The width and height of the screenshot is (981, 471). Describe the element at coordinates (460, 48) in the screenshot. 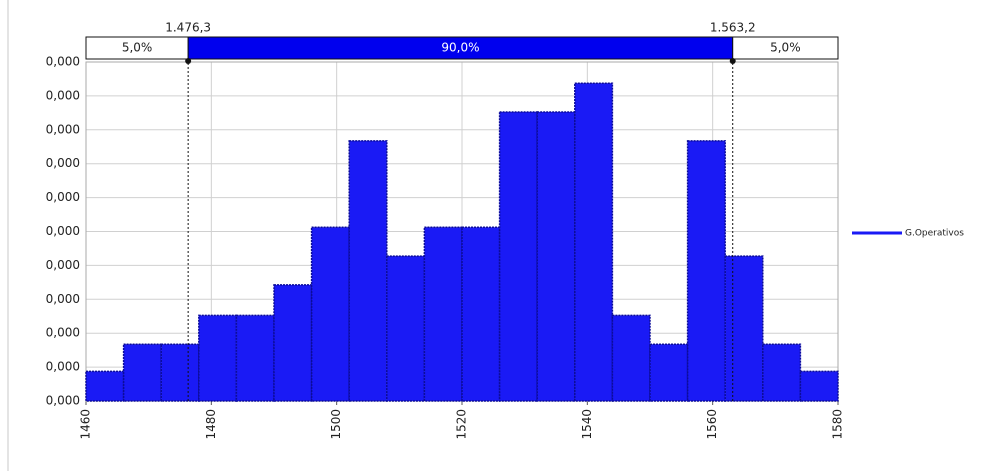

I see `band-label: 90,0%` at that location.